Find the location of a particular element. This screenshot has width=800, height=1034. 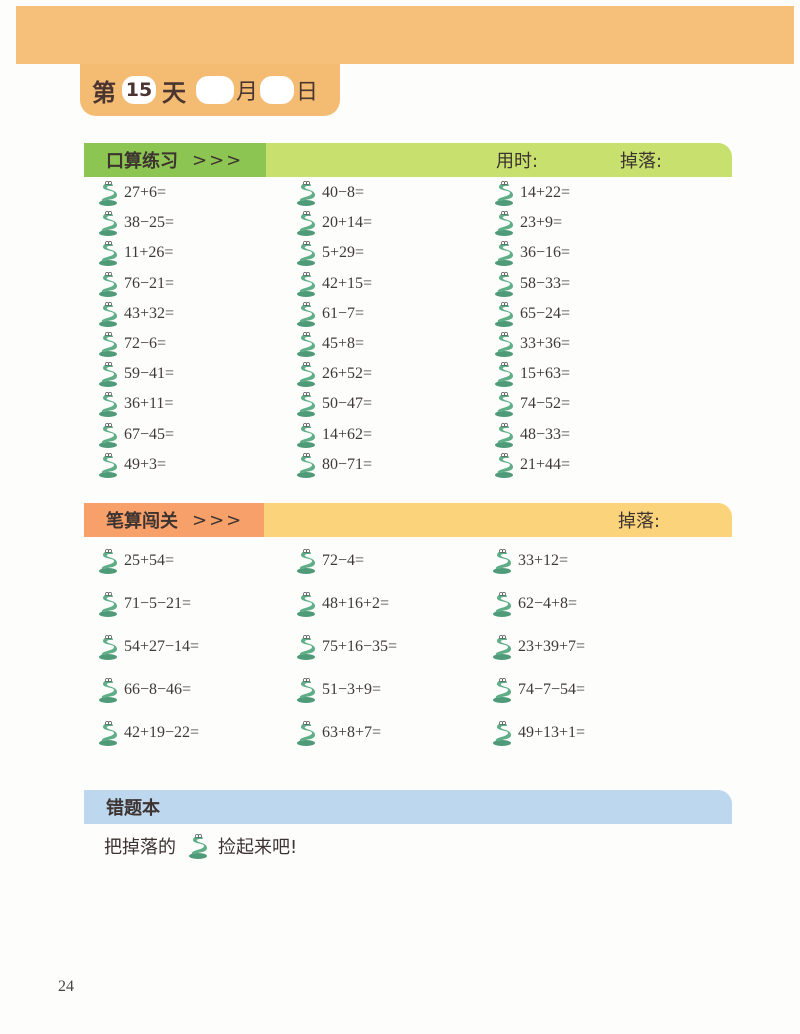

top-header-band is located at coordinates (405, 35).